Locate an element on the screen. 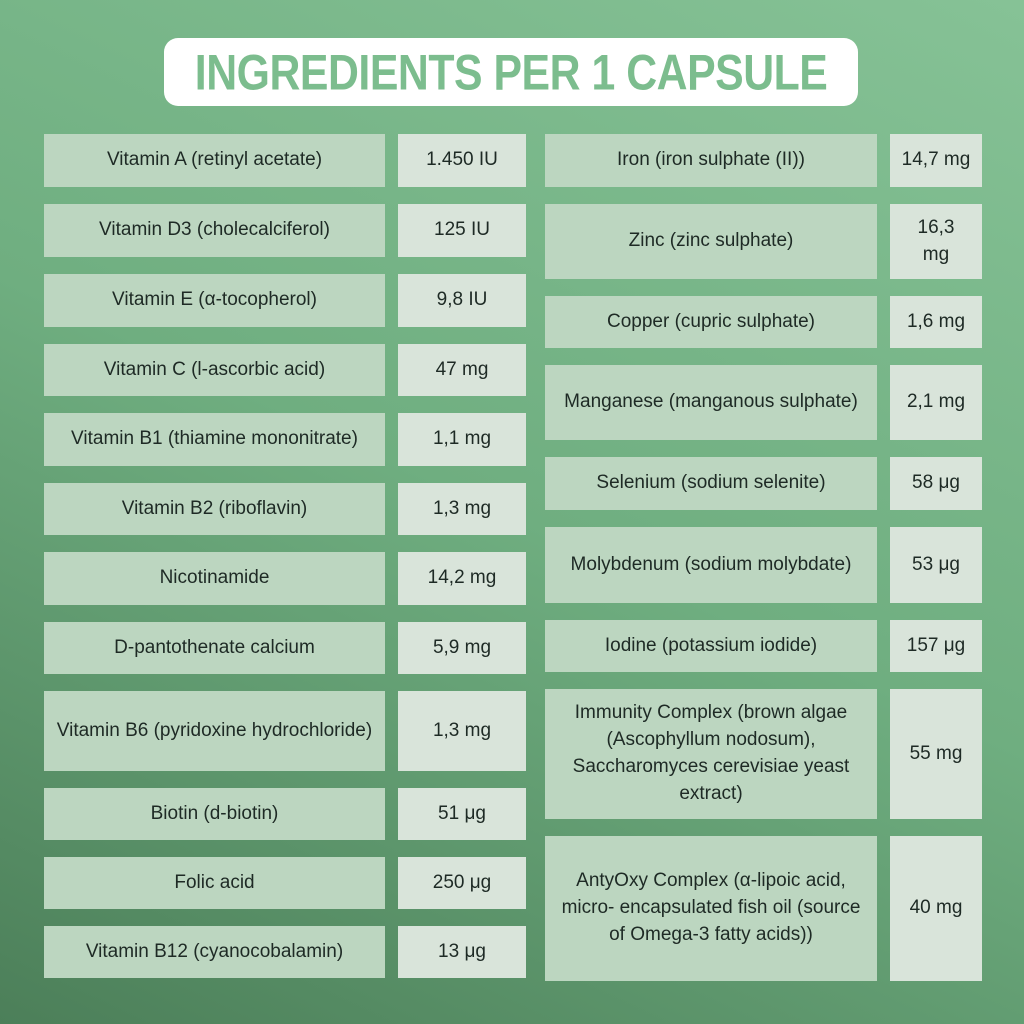  ingredient-name-cell: Iron (iron sulphate (II)) is located at coordinates (711, 160).